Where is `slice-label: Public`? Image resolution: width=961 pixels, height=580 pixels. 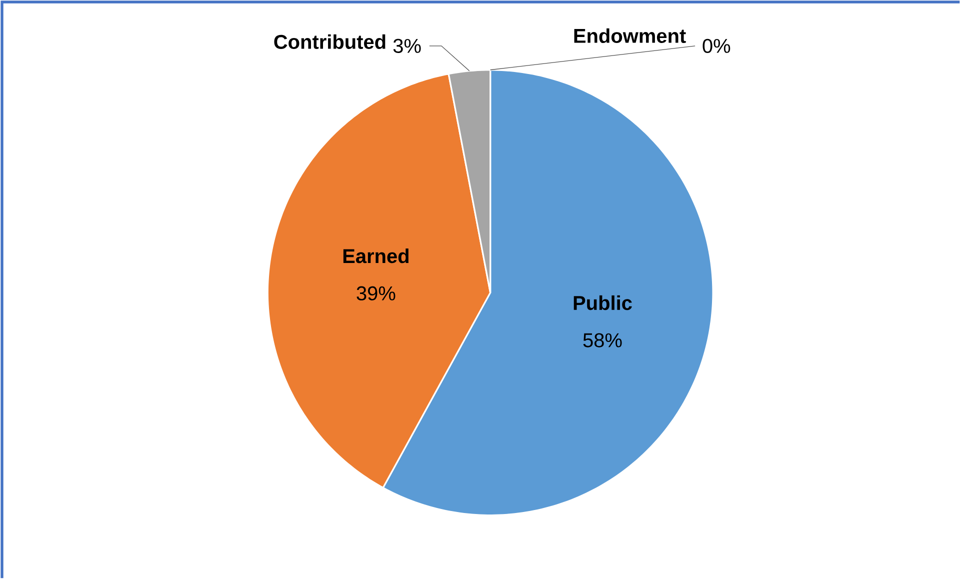
slice-label: Public is located at coordinates (603, 303).